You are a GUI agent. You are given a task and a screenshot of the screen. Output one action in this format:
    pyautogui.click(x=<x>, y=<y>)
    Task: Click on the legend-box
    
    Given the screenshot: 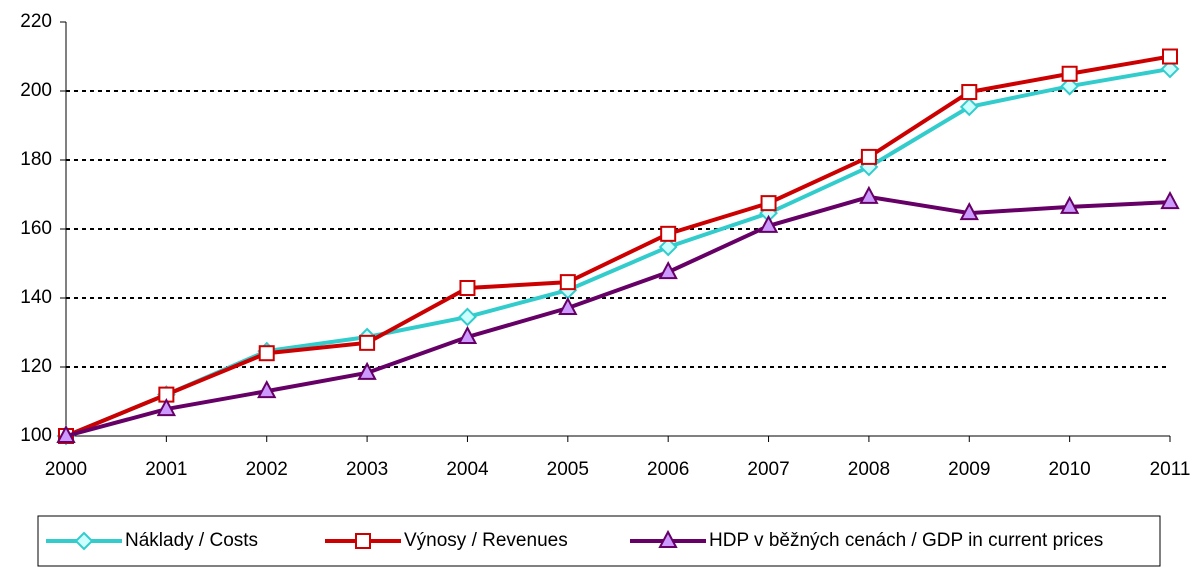 What is the action you would take?
    pyautogui.click(x=599, y=541)
    